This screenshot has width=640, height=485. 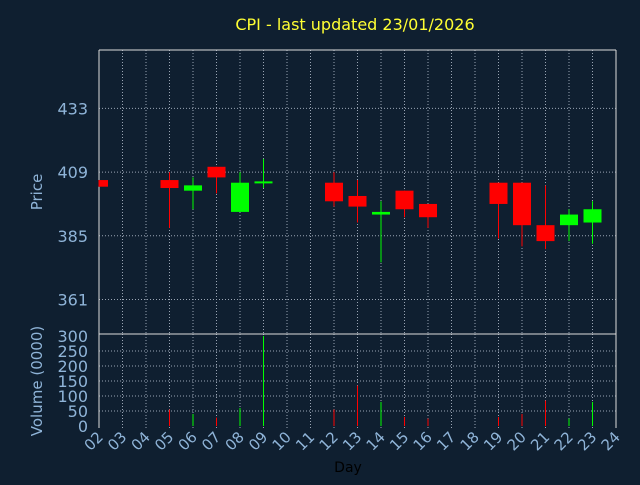 What do you see at coordinates (72, 351) in the screenshot?
I see `volume-tick-label: 250` at bounding box center [72, 351].